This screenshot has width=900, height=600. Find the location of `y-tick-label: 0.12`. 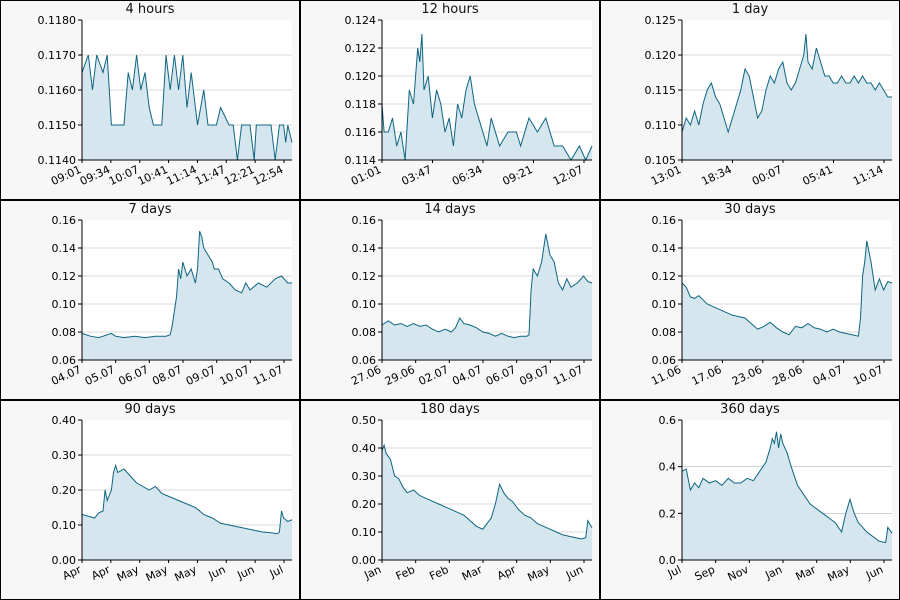

y-tick-label: 0.12 is located at coordinates (664, 276).